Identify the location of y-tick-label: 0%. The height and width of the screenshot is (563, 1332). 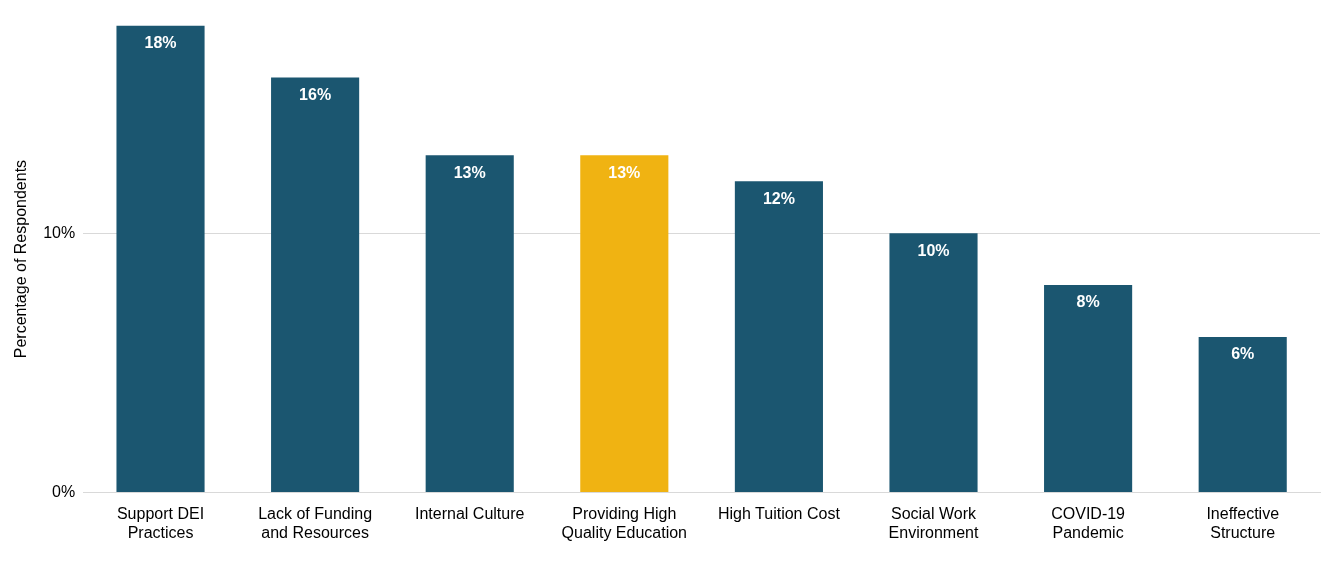
(64, 492).